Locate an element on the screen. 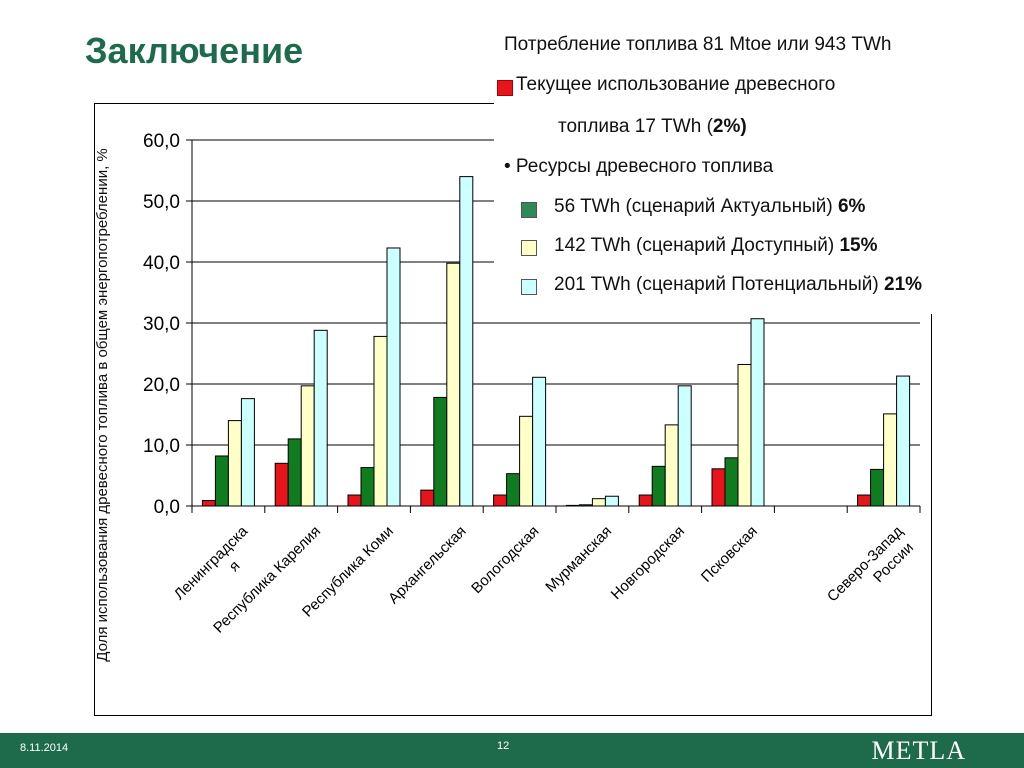  legend-swatch-potential is located at coordinates (529, 287).